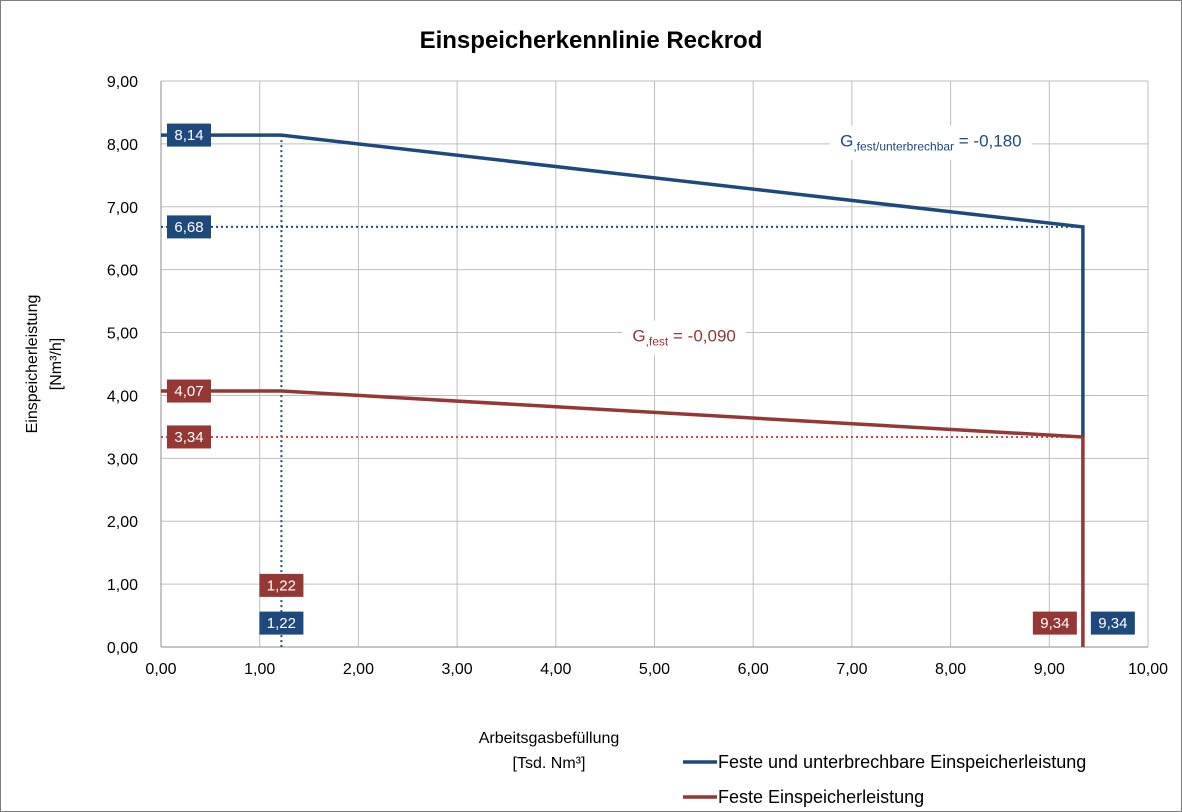 This screenshot has width=1182, height=812. I want to click on data-label: 8,14, so click(189, 135).